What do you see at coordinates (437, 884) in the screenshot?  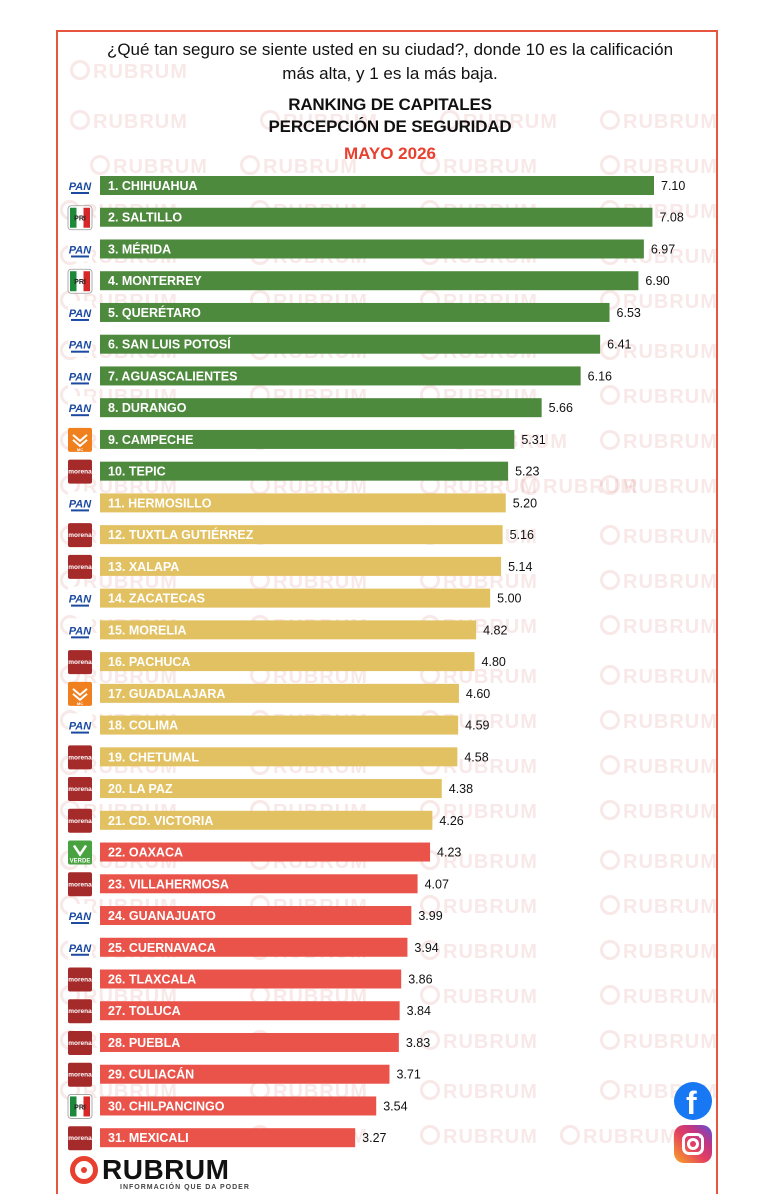 I see `bar-value-label: 4.07` at bounding box center [437, 884].